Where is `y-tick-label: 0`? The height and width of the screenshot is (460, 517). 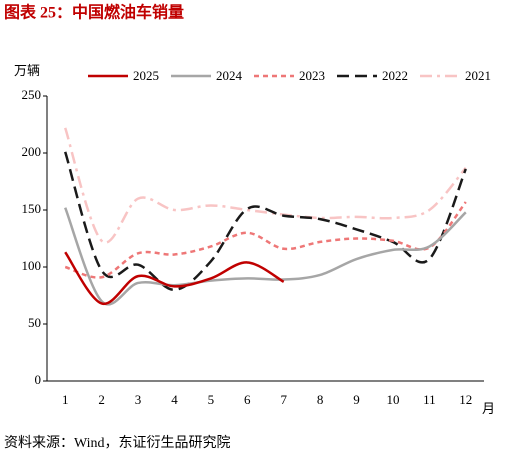 y-tick-label: 0 is located at coordinates (38, 379).